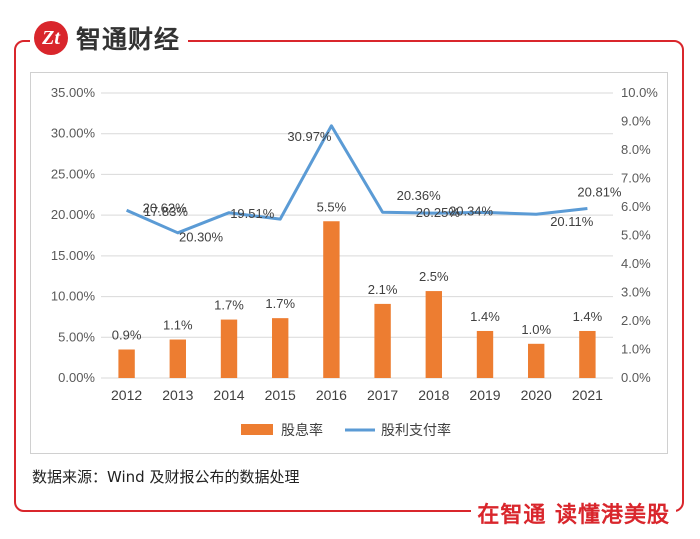 Image resolution: width=700 pixels, height=539 pixels. What do you see at coordinates (73, 92) in the screenshot?
I see `y-left-tick-label: 35.00%` at bounding box center [73, 92].